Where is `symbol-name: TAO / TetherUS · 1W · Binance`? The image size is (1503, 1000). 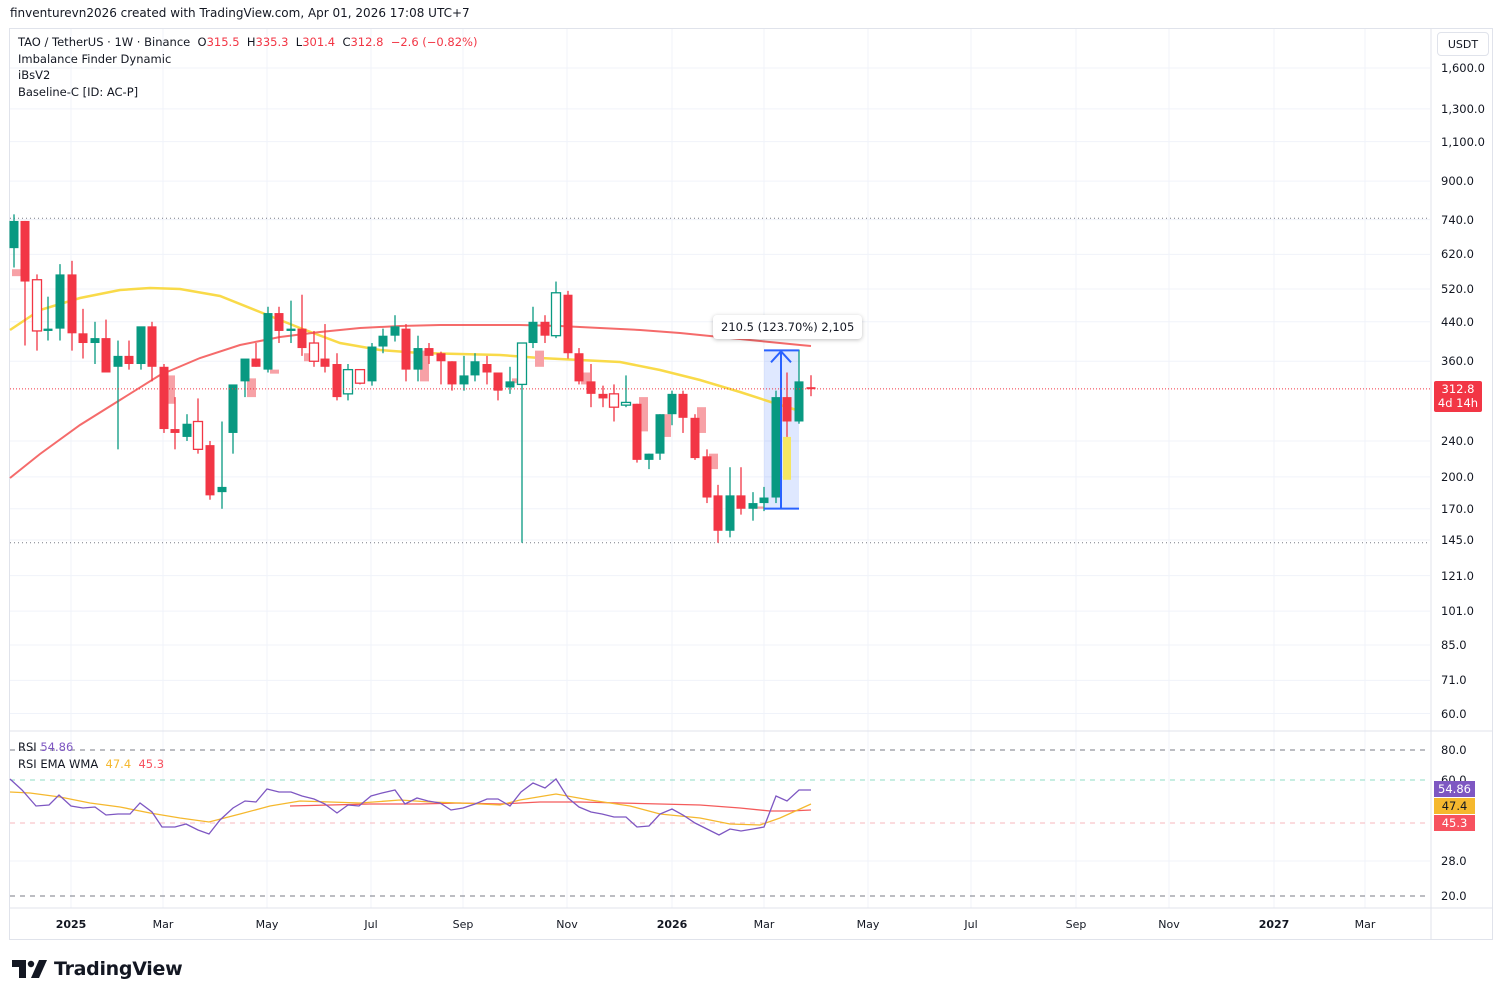
symbol-name: TAO / TetherUS · 1W · Binance is located at coordinates (104, 42).